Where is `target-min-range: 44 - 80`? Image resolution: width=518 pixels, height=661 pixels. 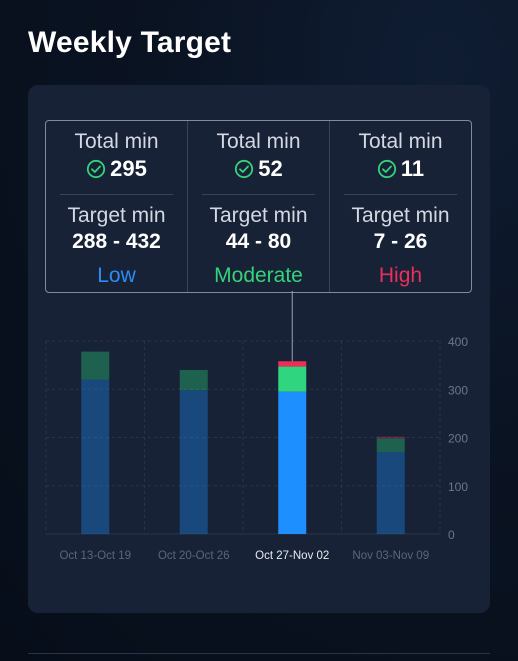 target-min-range: 44 - 80 is located at coordinates (258, 241).